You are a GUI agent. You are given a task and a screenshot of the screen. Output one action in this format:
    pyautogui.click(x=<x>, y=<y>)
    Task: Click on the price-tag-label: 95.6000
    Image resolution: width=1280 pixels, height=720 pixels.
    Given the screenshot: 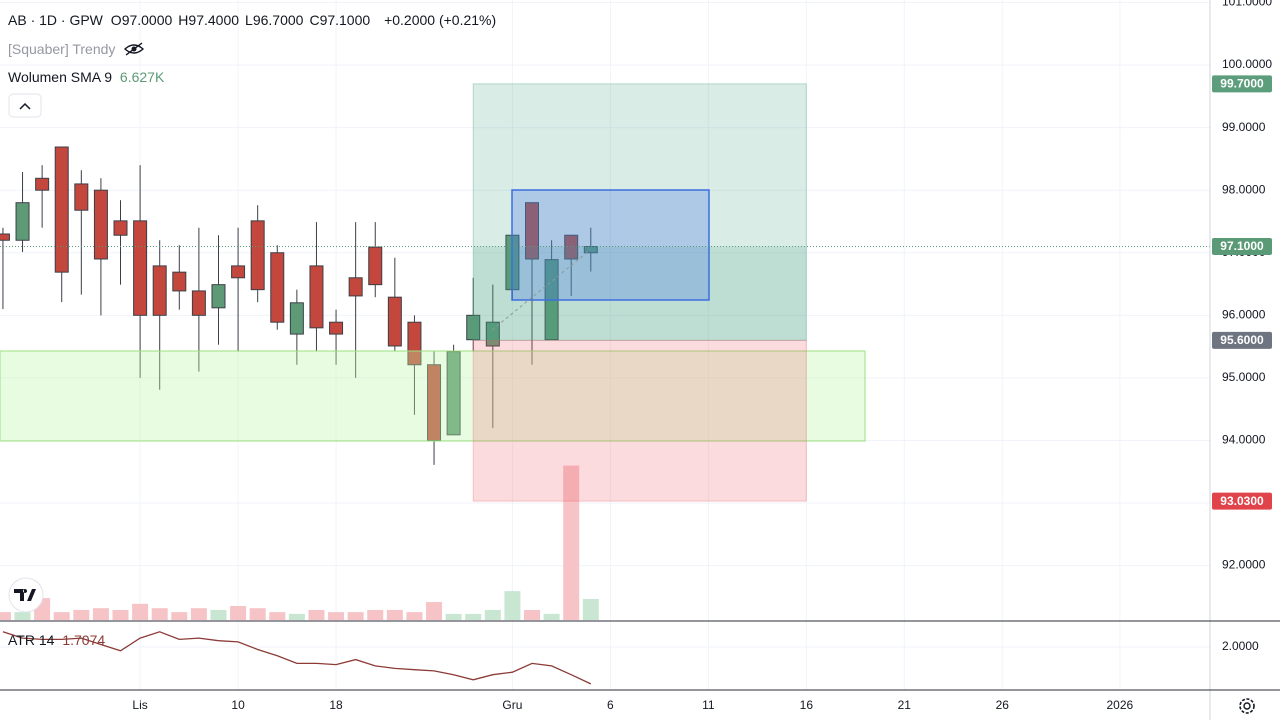 What is the action you would take?
    pyautogui.click(x=1242, y=340)
    